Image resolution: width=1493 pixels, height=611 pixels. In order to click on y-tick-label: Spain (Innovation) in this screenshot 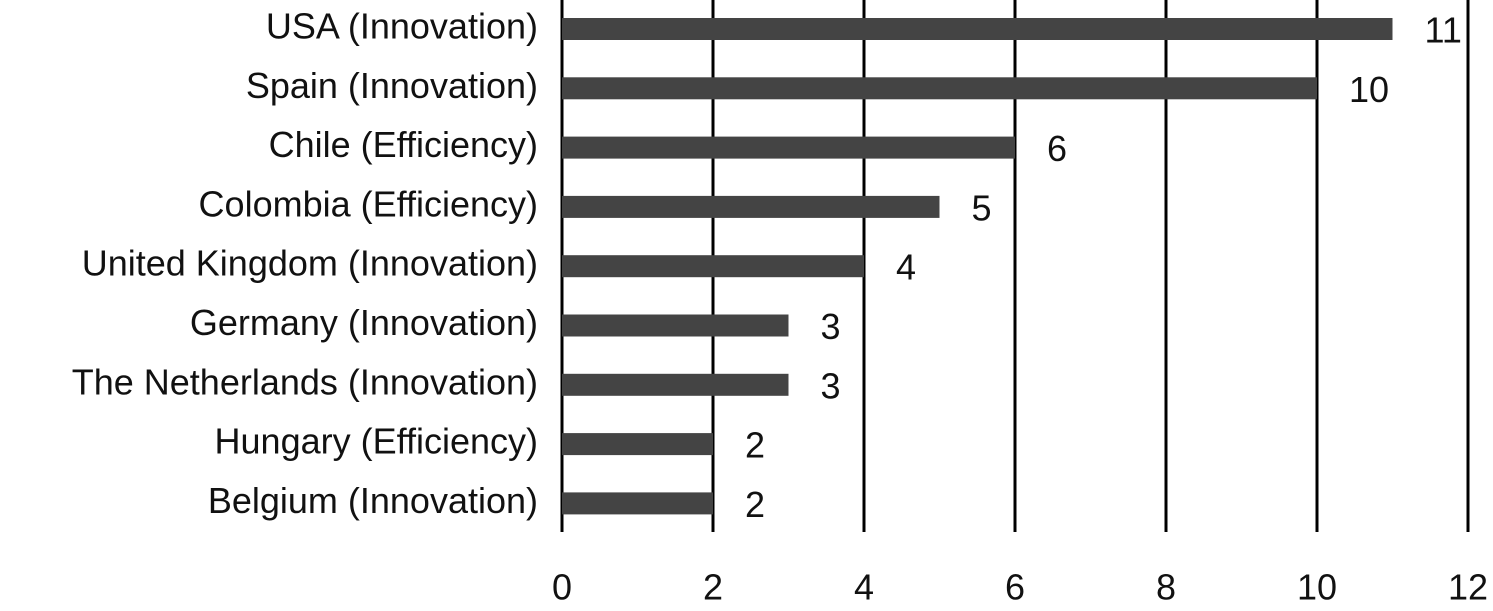, I will do `click(392, 85)`.